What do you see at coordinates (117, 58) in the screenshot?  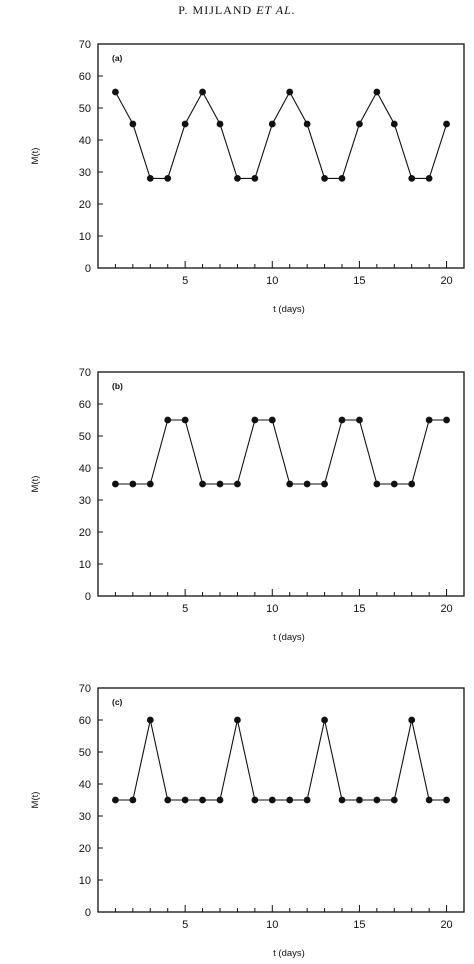 I see `panel-label: (a)` at bounding box center [117, 58].